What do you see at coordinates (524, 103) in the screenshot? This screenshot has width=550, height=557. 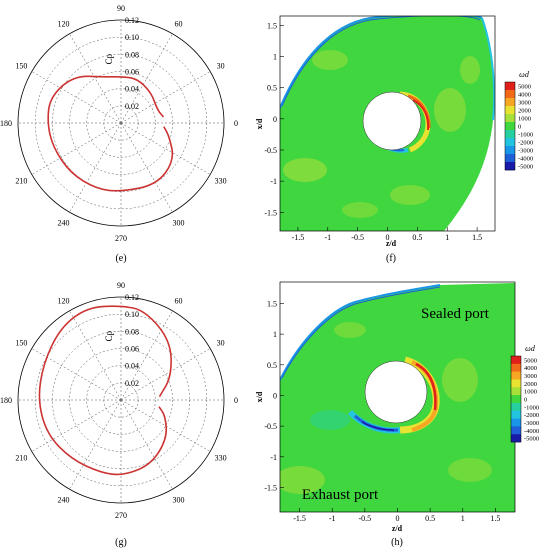 I see `colorbar-tick-label: 3000` at bounding box center [524, 103].